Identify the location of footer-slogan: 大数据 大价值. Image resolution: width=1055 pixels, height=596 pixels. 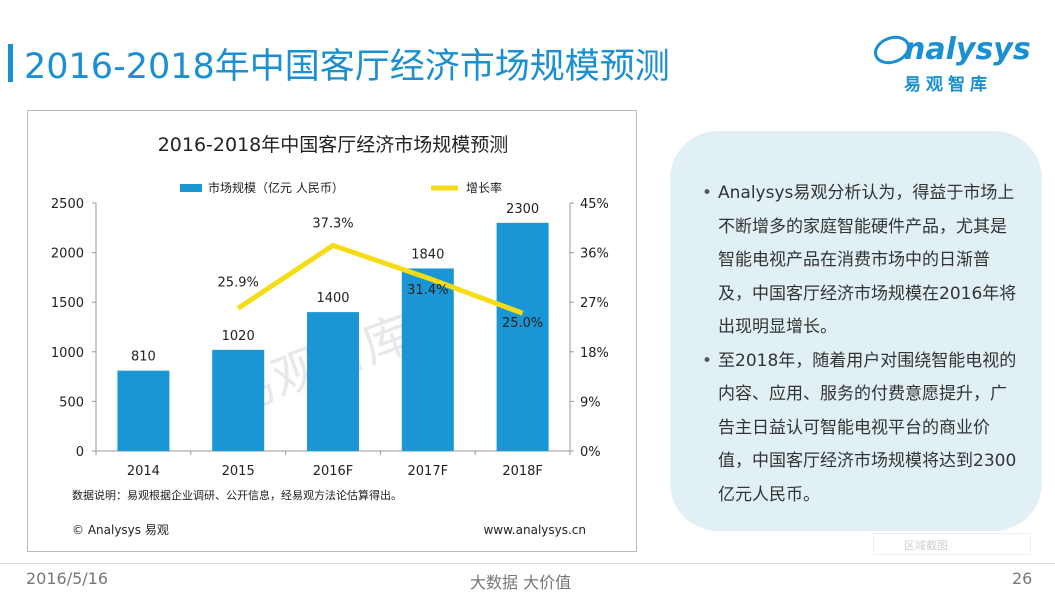
(521, 582).